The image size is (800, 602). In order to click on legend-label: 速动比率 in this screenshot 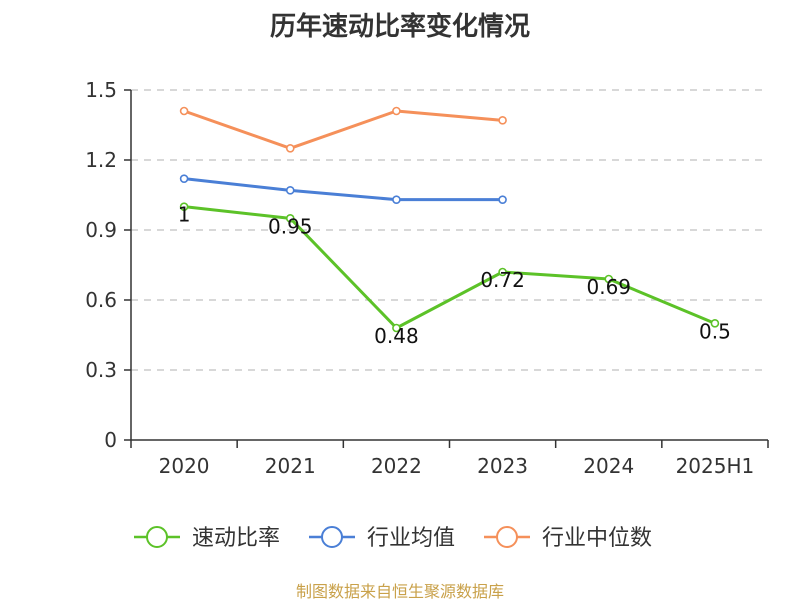, I will do `click(236, 538)`.